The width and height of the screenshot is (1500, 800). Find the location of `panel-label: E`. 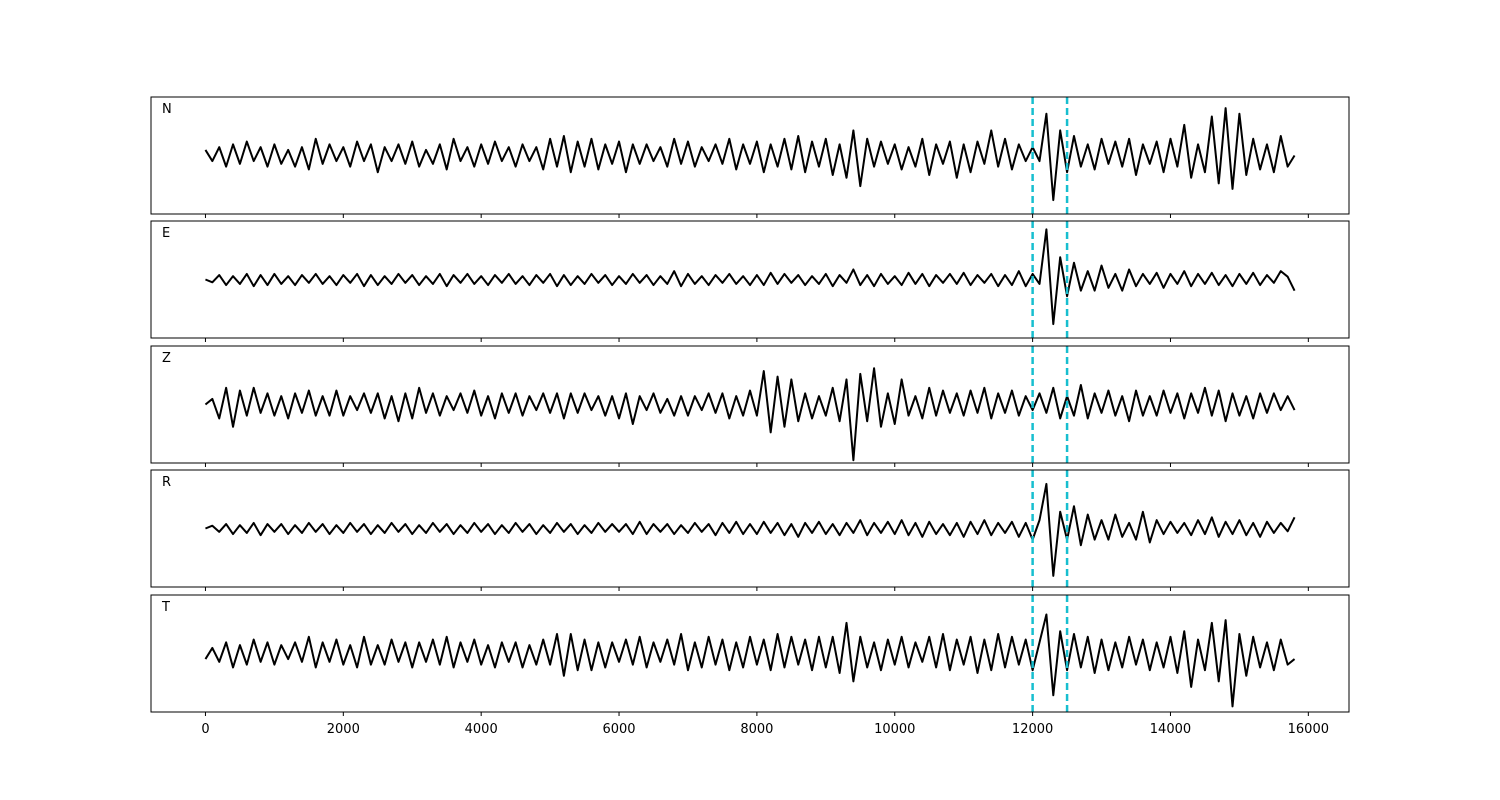

panel-label: E is located at coordinates (166, 233).